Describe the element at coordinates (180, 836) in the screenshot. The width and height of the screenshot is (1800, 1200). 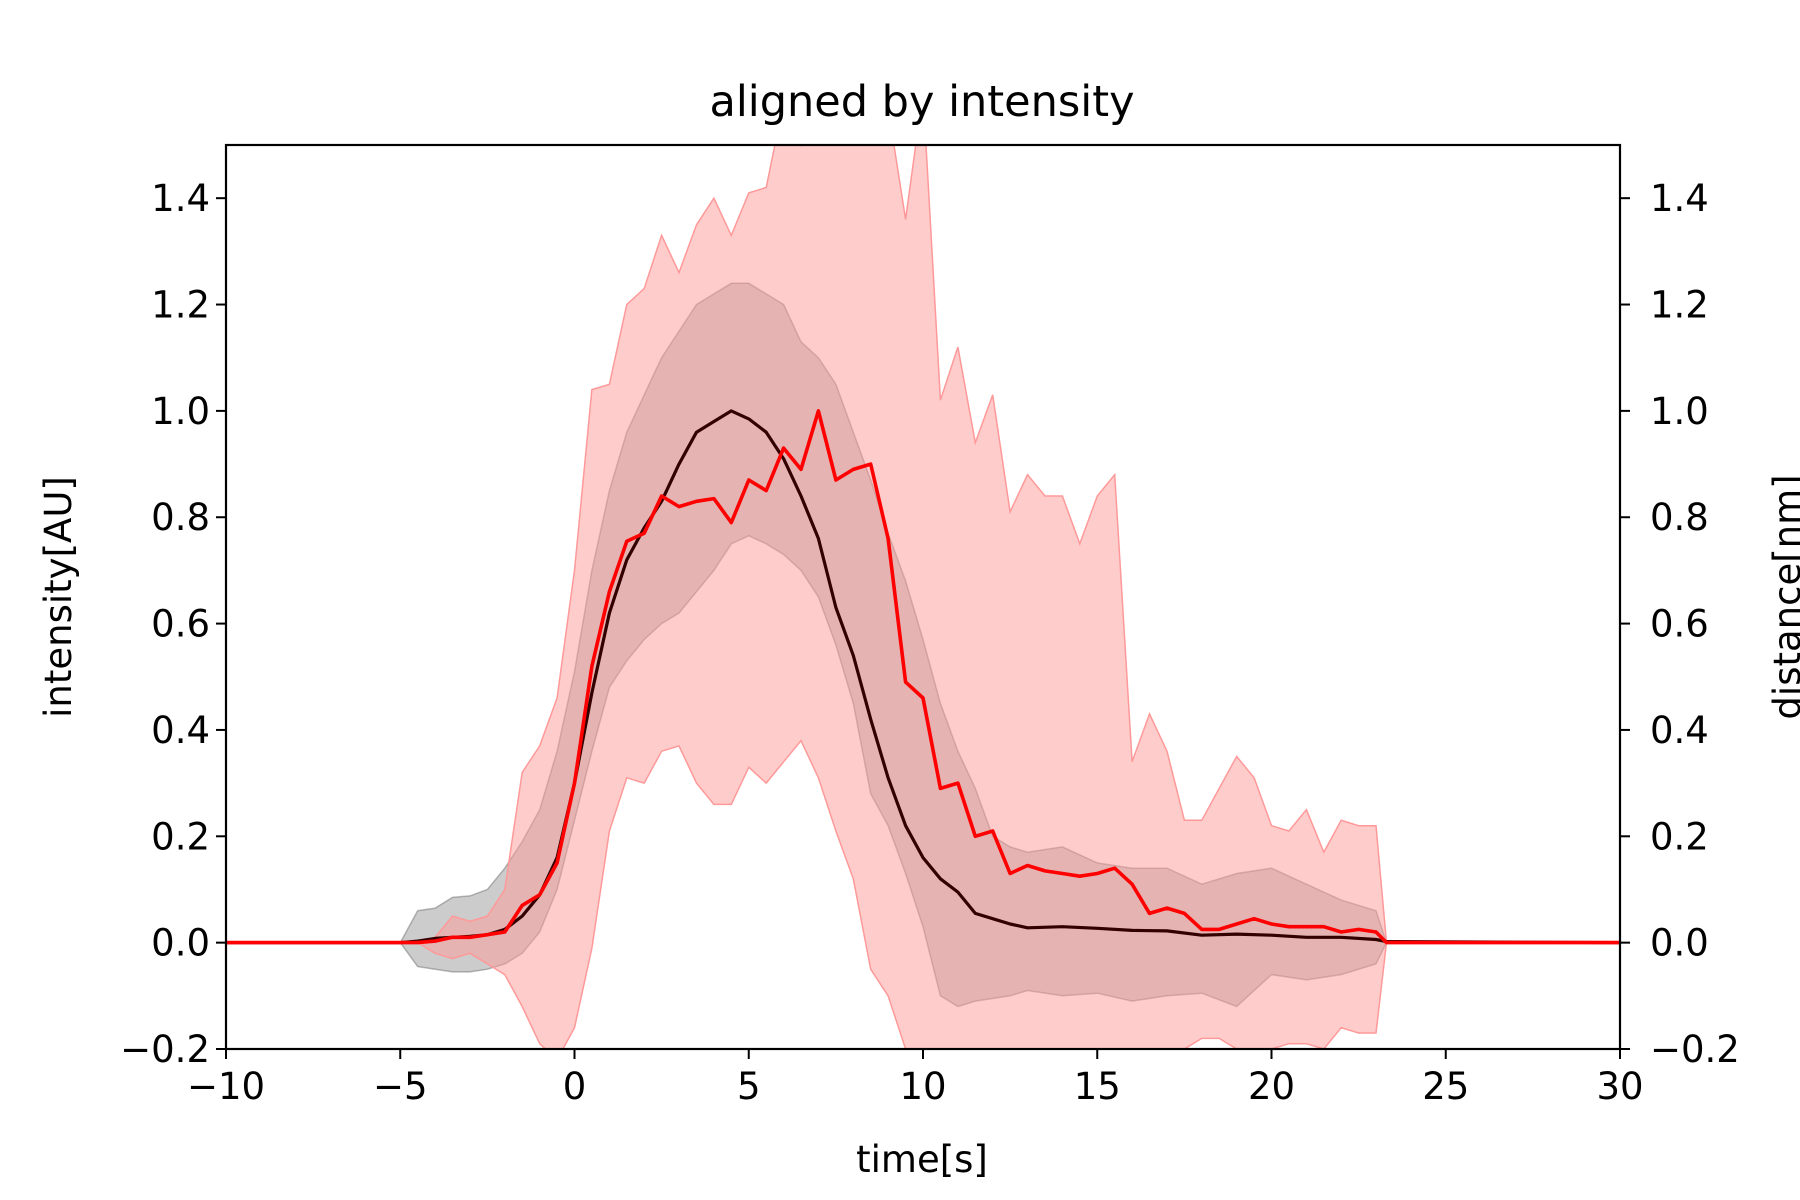
I see `y-tick-label: 0.2` at that location.